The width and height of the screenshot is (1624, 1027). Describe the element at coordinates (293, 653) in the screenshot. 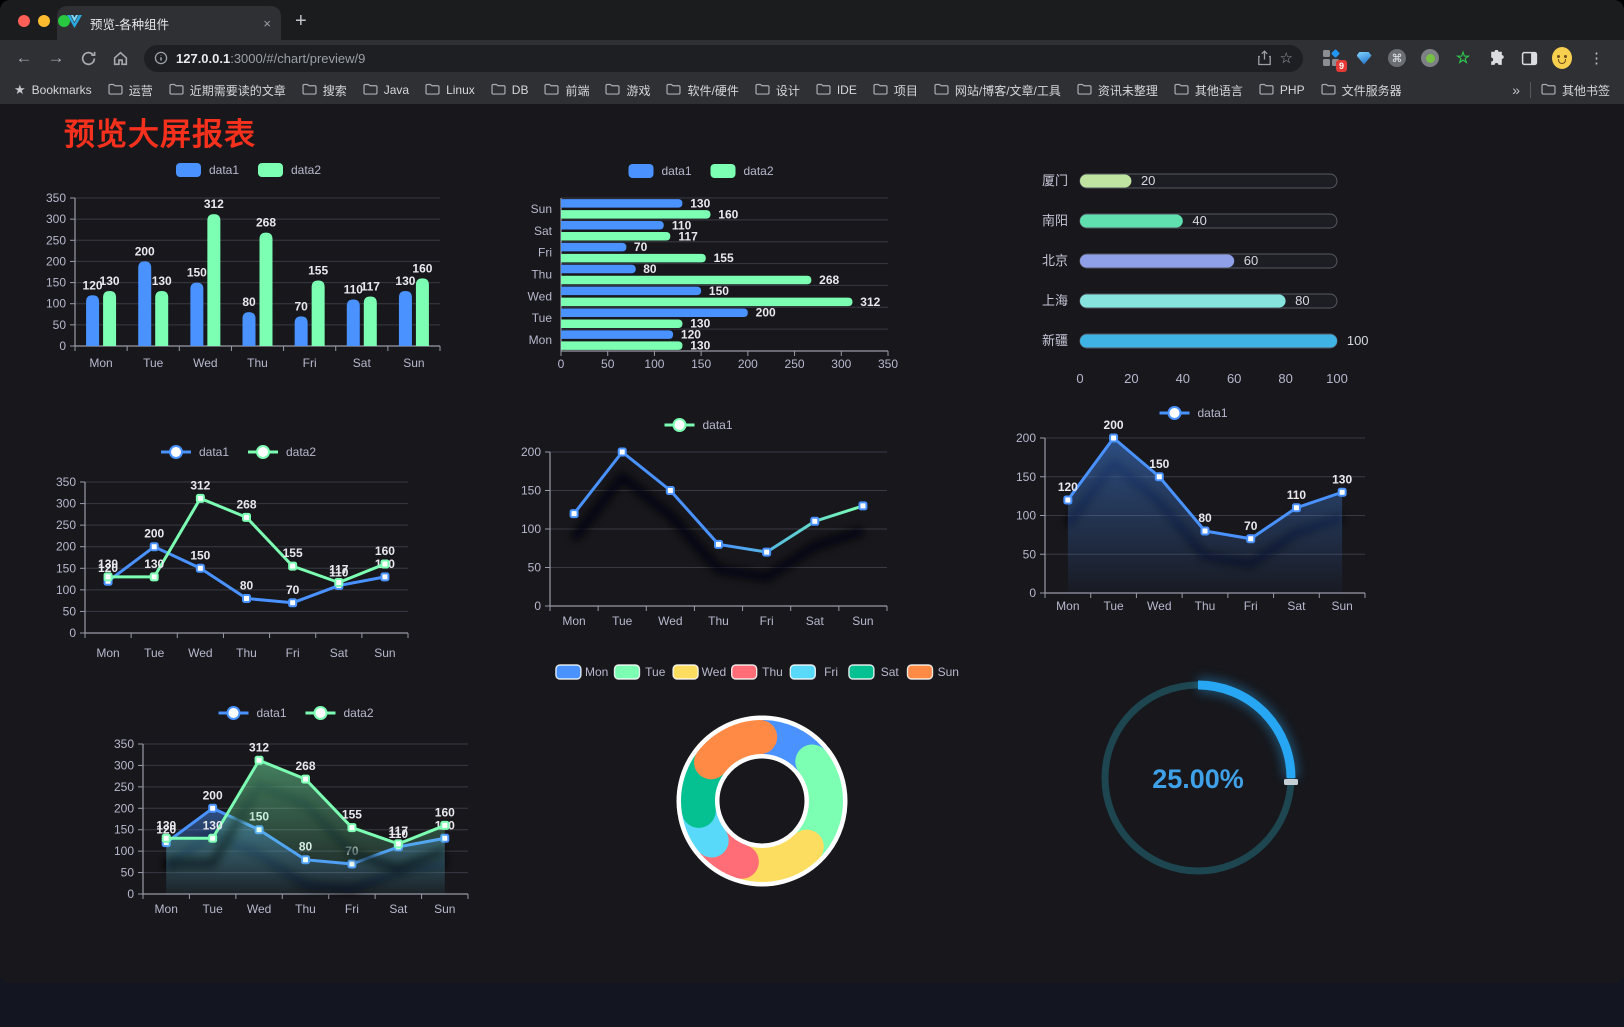

I see `svg-text: Fri` at that location.